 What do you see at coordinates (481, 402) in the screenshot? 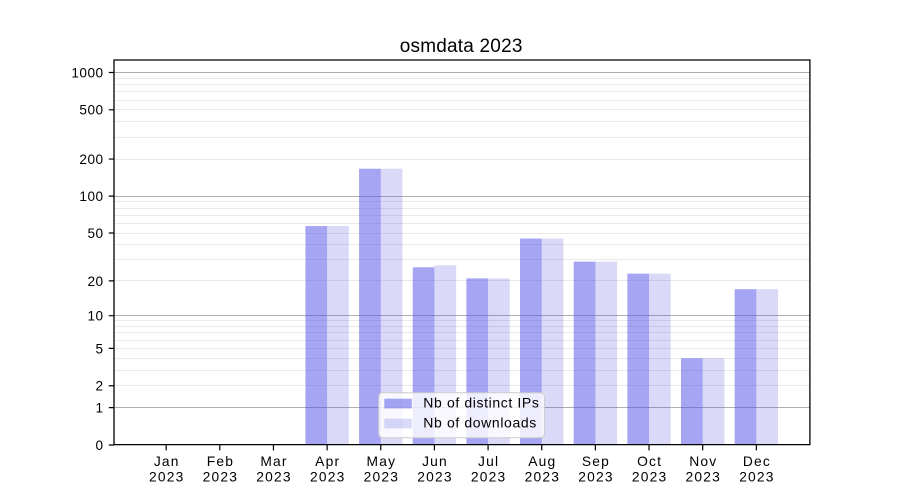
I see `svg-text: Nb of distinct IPs` at bounding box center [481, 402].